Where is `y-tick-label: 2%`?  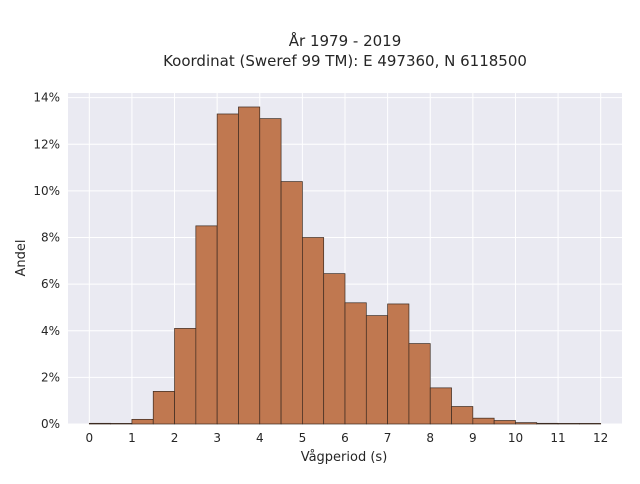 y-tick-label: 2% is located at coordinates (50, 377).